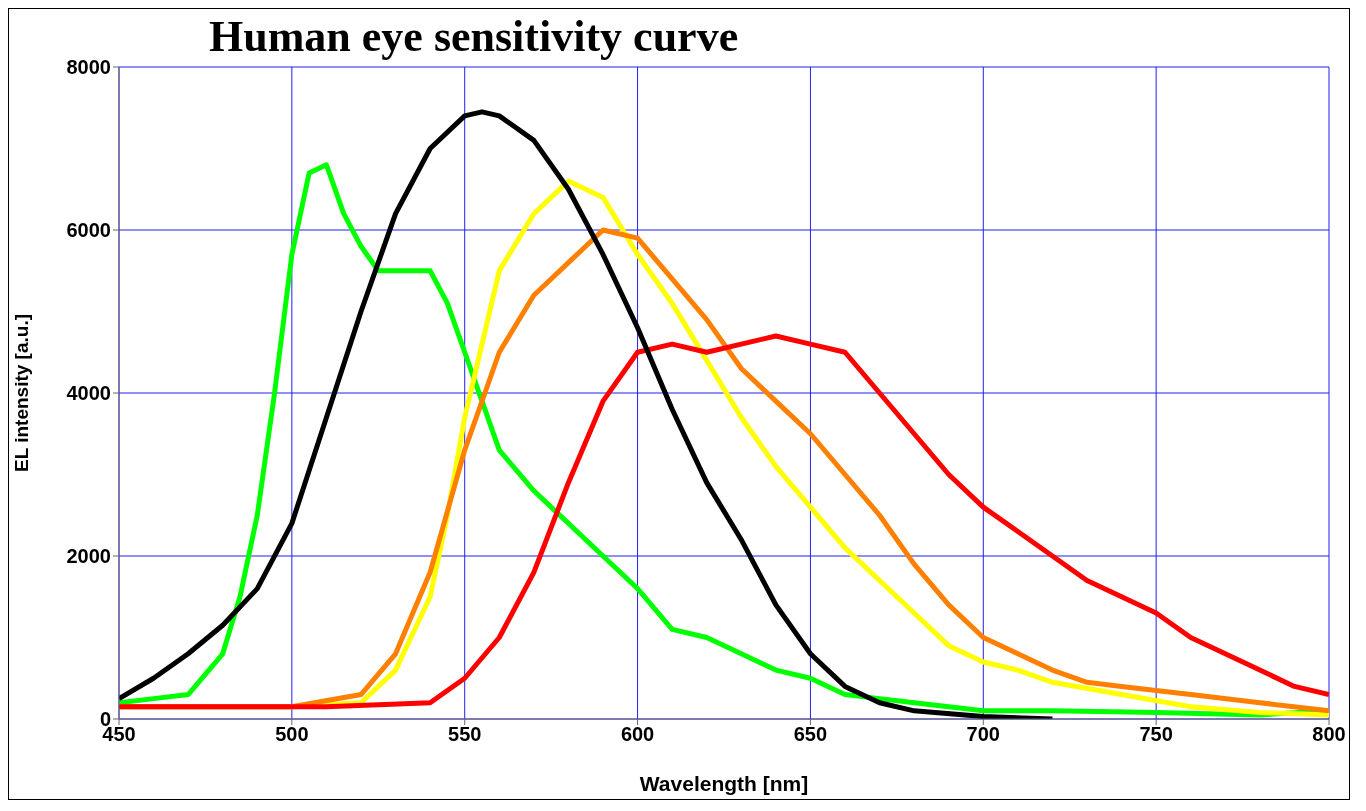  What do you see at coordinates (88, 230) in the screenshot?
I see `y-tick-label: 6000` at bounding box center [88, 230].